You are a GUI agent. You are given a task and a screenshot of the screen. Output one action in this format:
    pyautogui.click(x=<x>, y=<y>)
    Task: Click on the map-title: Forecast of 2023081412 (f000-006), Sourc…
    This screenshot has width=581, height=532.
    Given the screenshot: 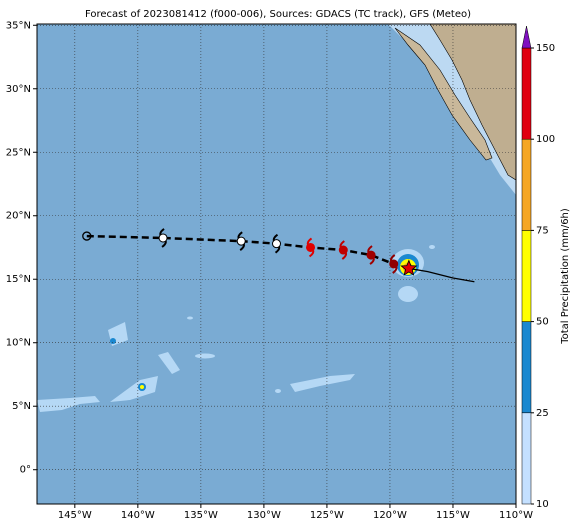 What is the action you would take?
    pyautogui.click(x=278, y=14)
    